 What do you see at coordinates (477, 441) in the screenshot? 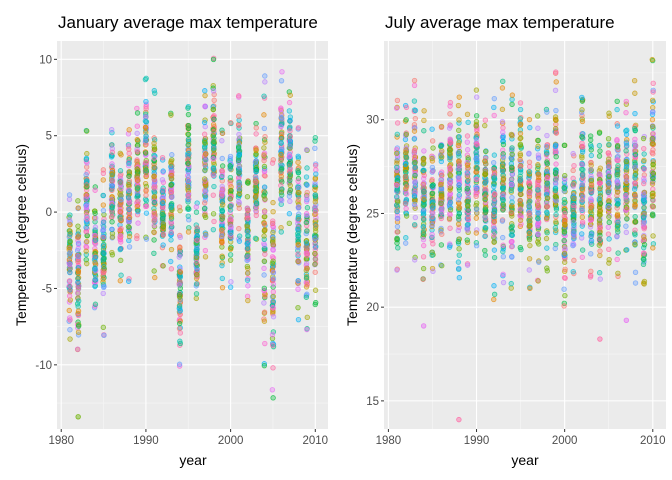
I see `july-x-tick-label: 1990` at bounding box center [477, 441].